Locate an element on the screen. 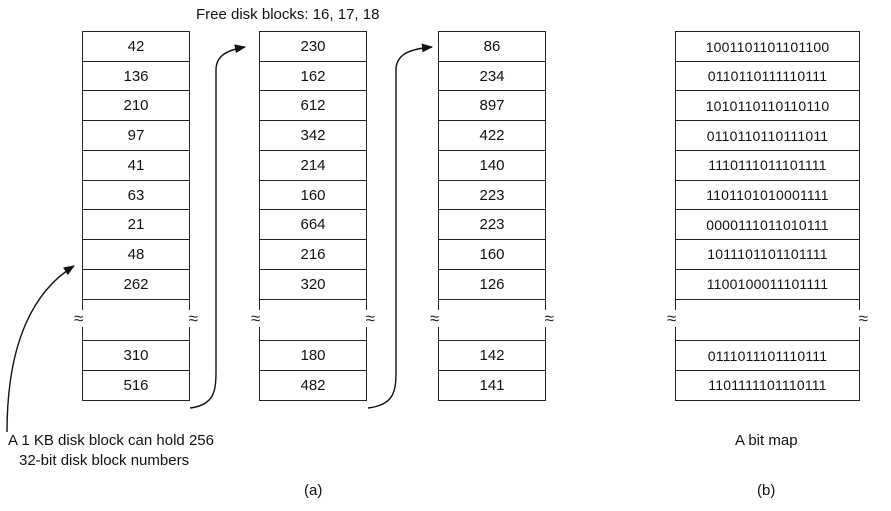 Image resolution: width=891 pixels, height=511 pixels. block-number-cell: 342 is located at coordinates (313, 136).